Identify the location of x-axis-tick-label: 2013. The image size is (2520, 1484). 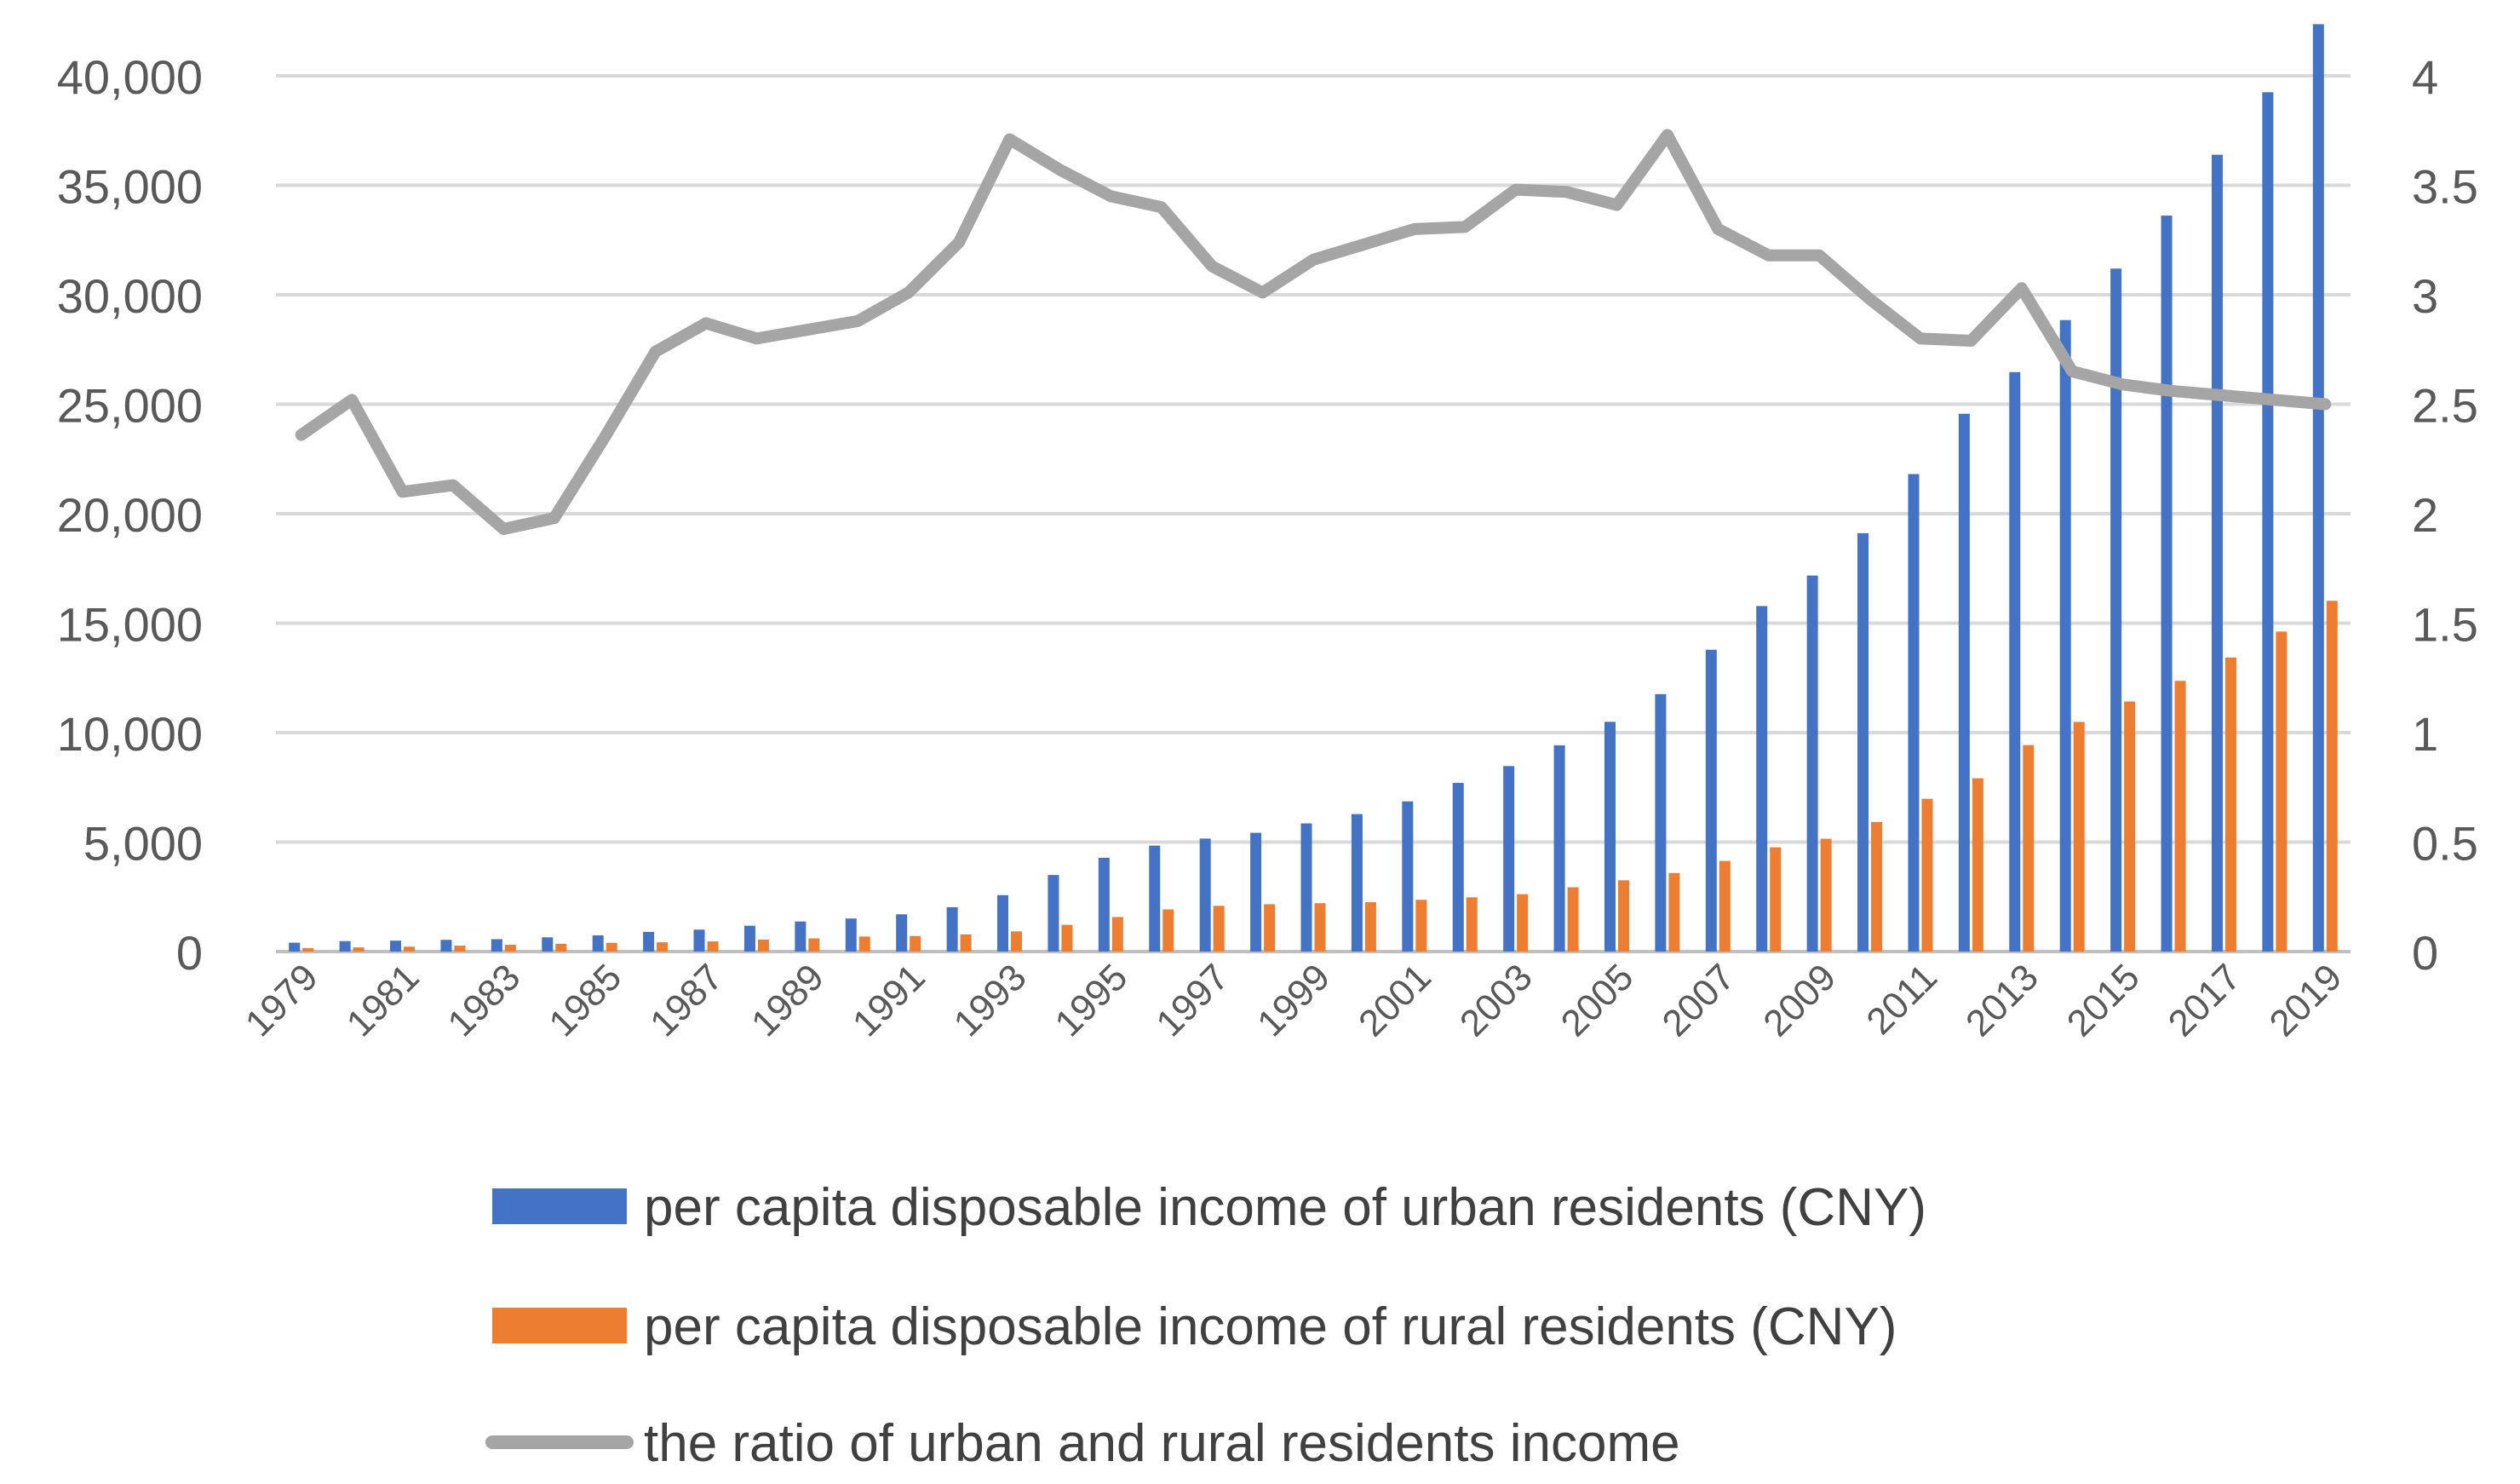
(2002, 1000).